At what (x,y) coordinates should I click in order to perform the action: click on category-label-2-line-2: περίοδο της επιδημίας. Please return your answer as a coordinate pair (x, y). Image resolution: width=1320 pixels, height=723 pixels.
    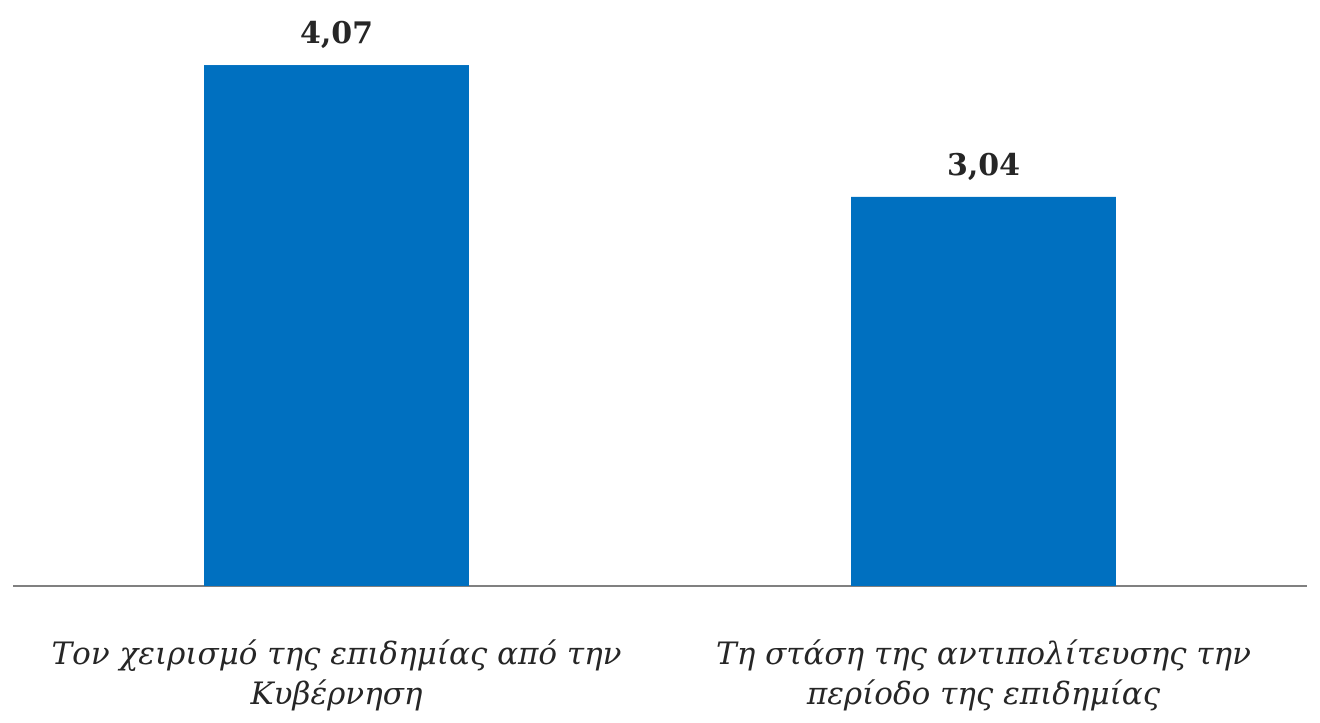
    Looking at the image, I should click on (983, 694).